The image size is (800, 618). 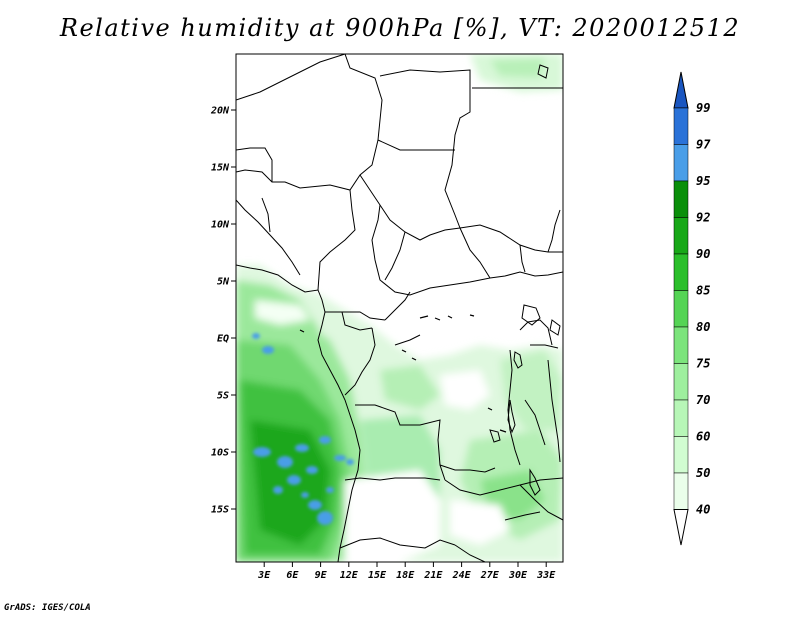 I want to click on lat-tick-label: 10S, so click(x=220, y=453).